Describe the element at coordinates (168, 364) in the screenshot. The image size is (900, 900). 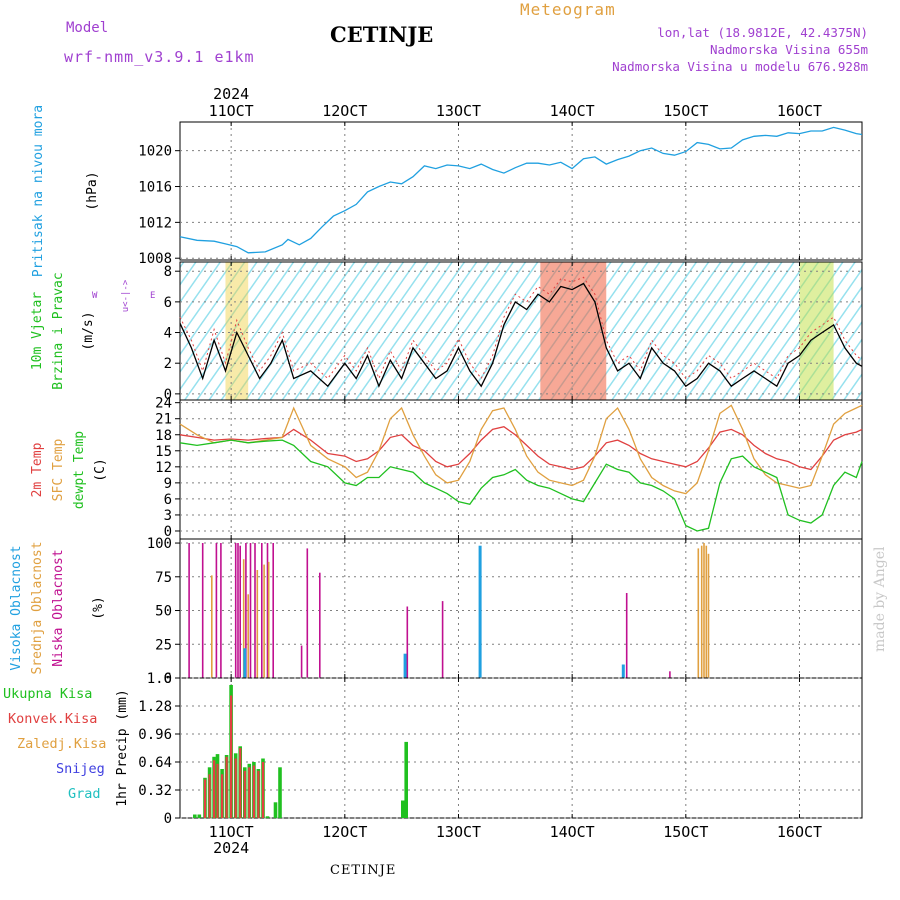
I see `wind-ytick-label: 2` at that location.